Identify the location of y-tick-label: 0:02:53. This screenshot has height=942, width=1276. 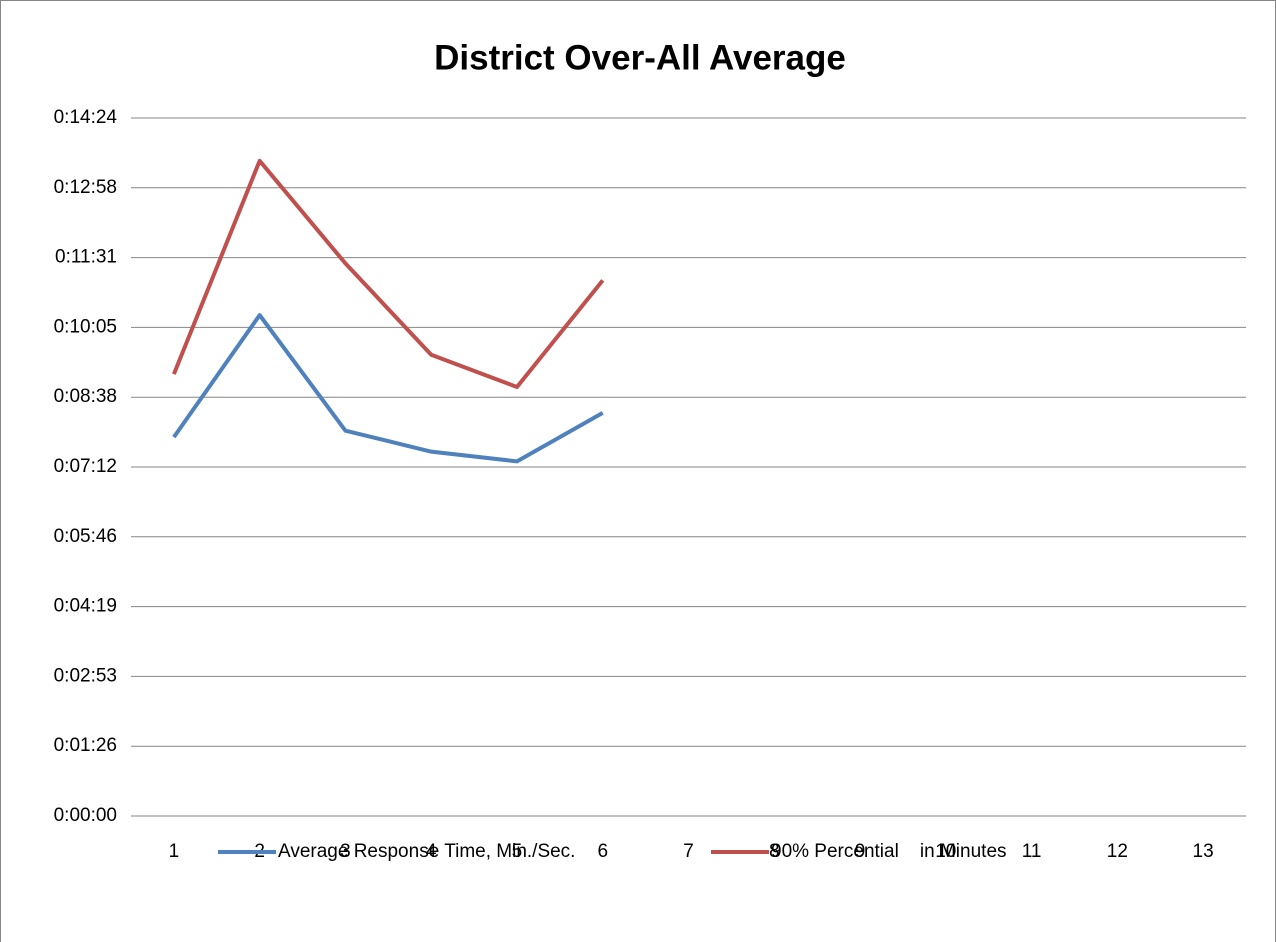
(85, 675).